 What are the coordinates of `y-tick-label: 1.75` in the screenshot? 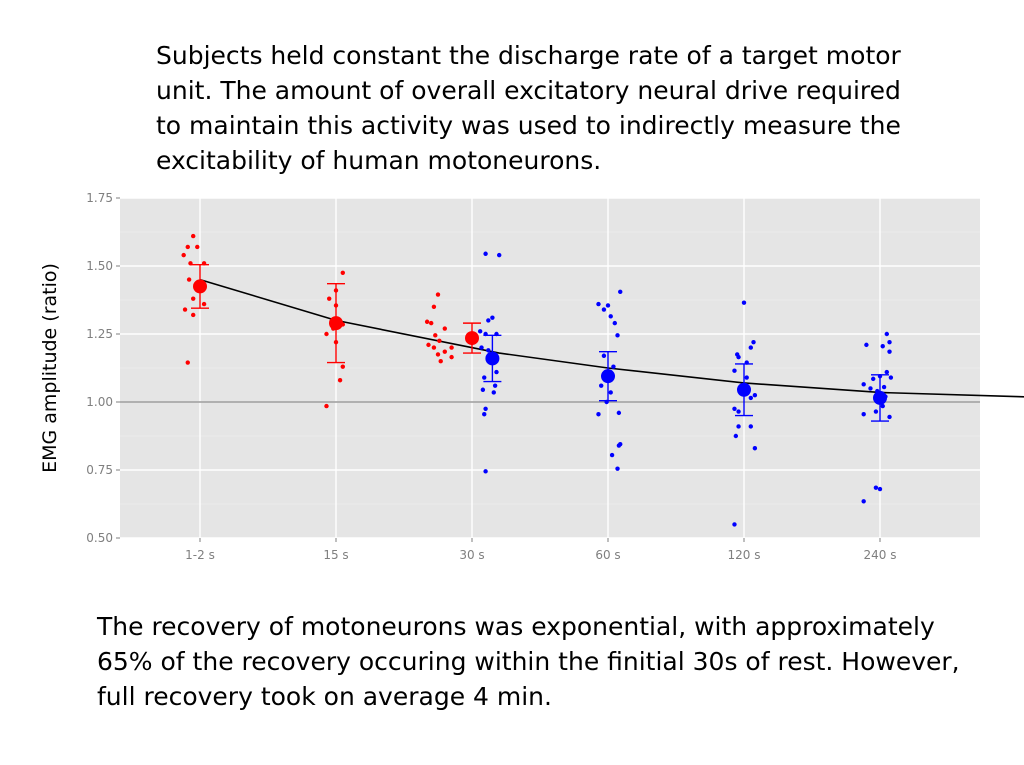 It's located at (99, 198).